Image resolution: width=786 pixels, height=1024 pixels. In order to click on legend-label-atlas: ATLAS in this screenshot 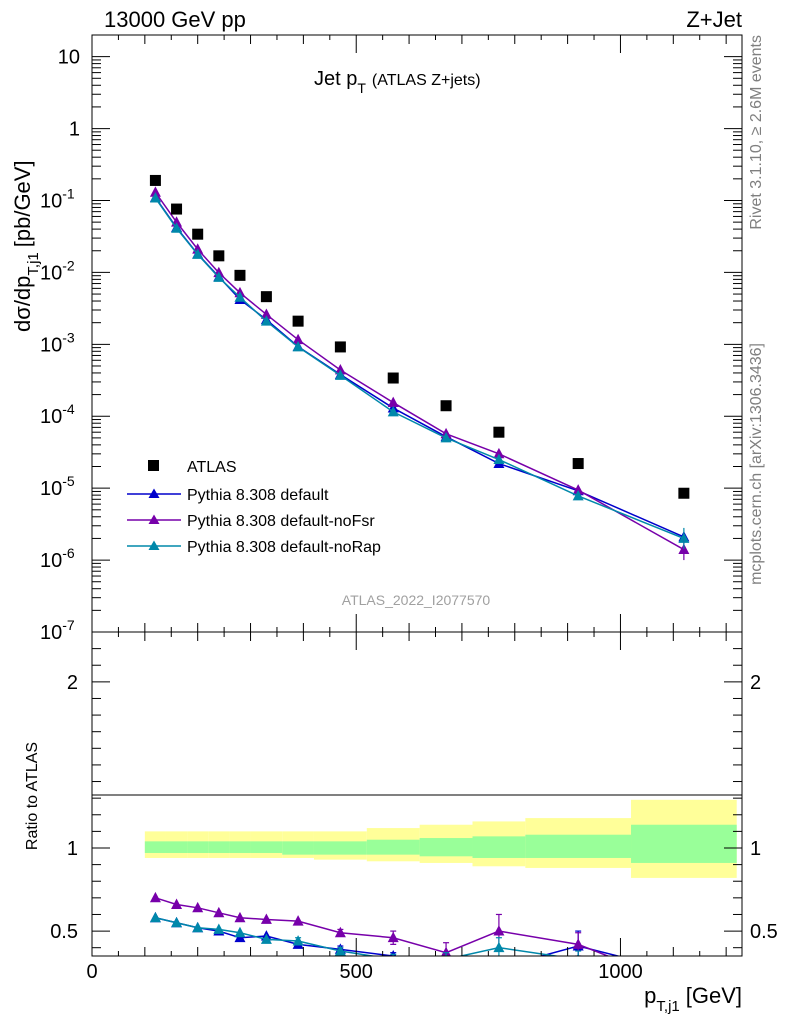, I will do `click(212, 467)`.